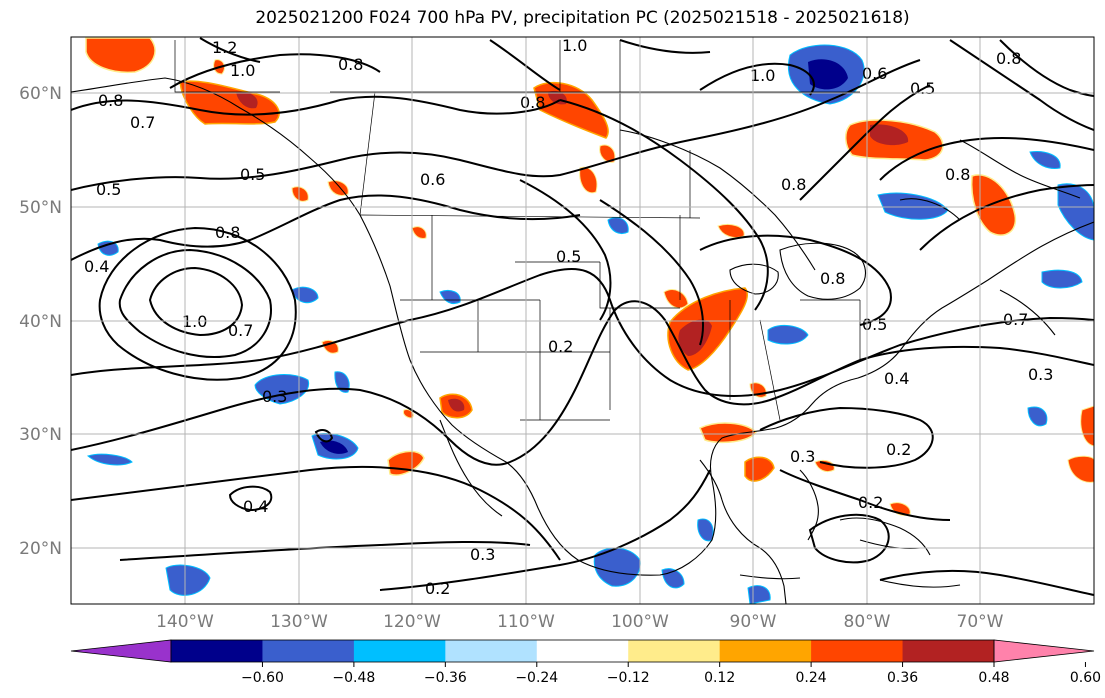  I want to click on lat-label-40n: 40°N, so click(40, 322).